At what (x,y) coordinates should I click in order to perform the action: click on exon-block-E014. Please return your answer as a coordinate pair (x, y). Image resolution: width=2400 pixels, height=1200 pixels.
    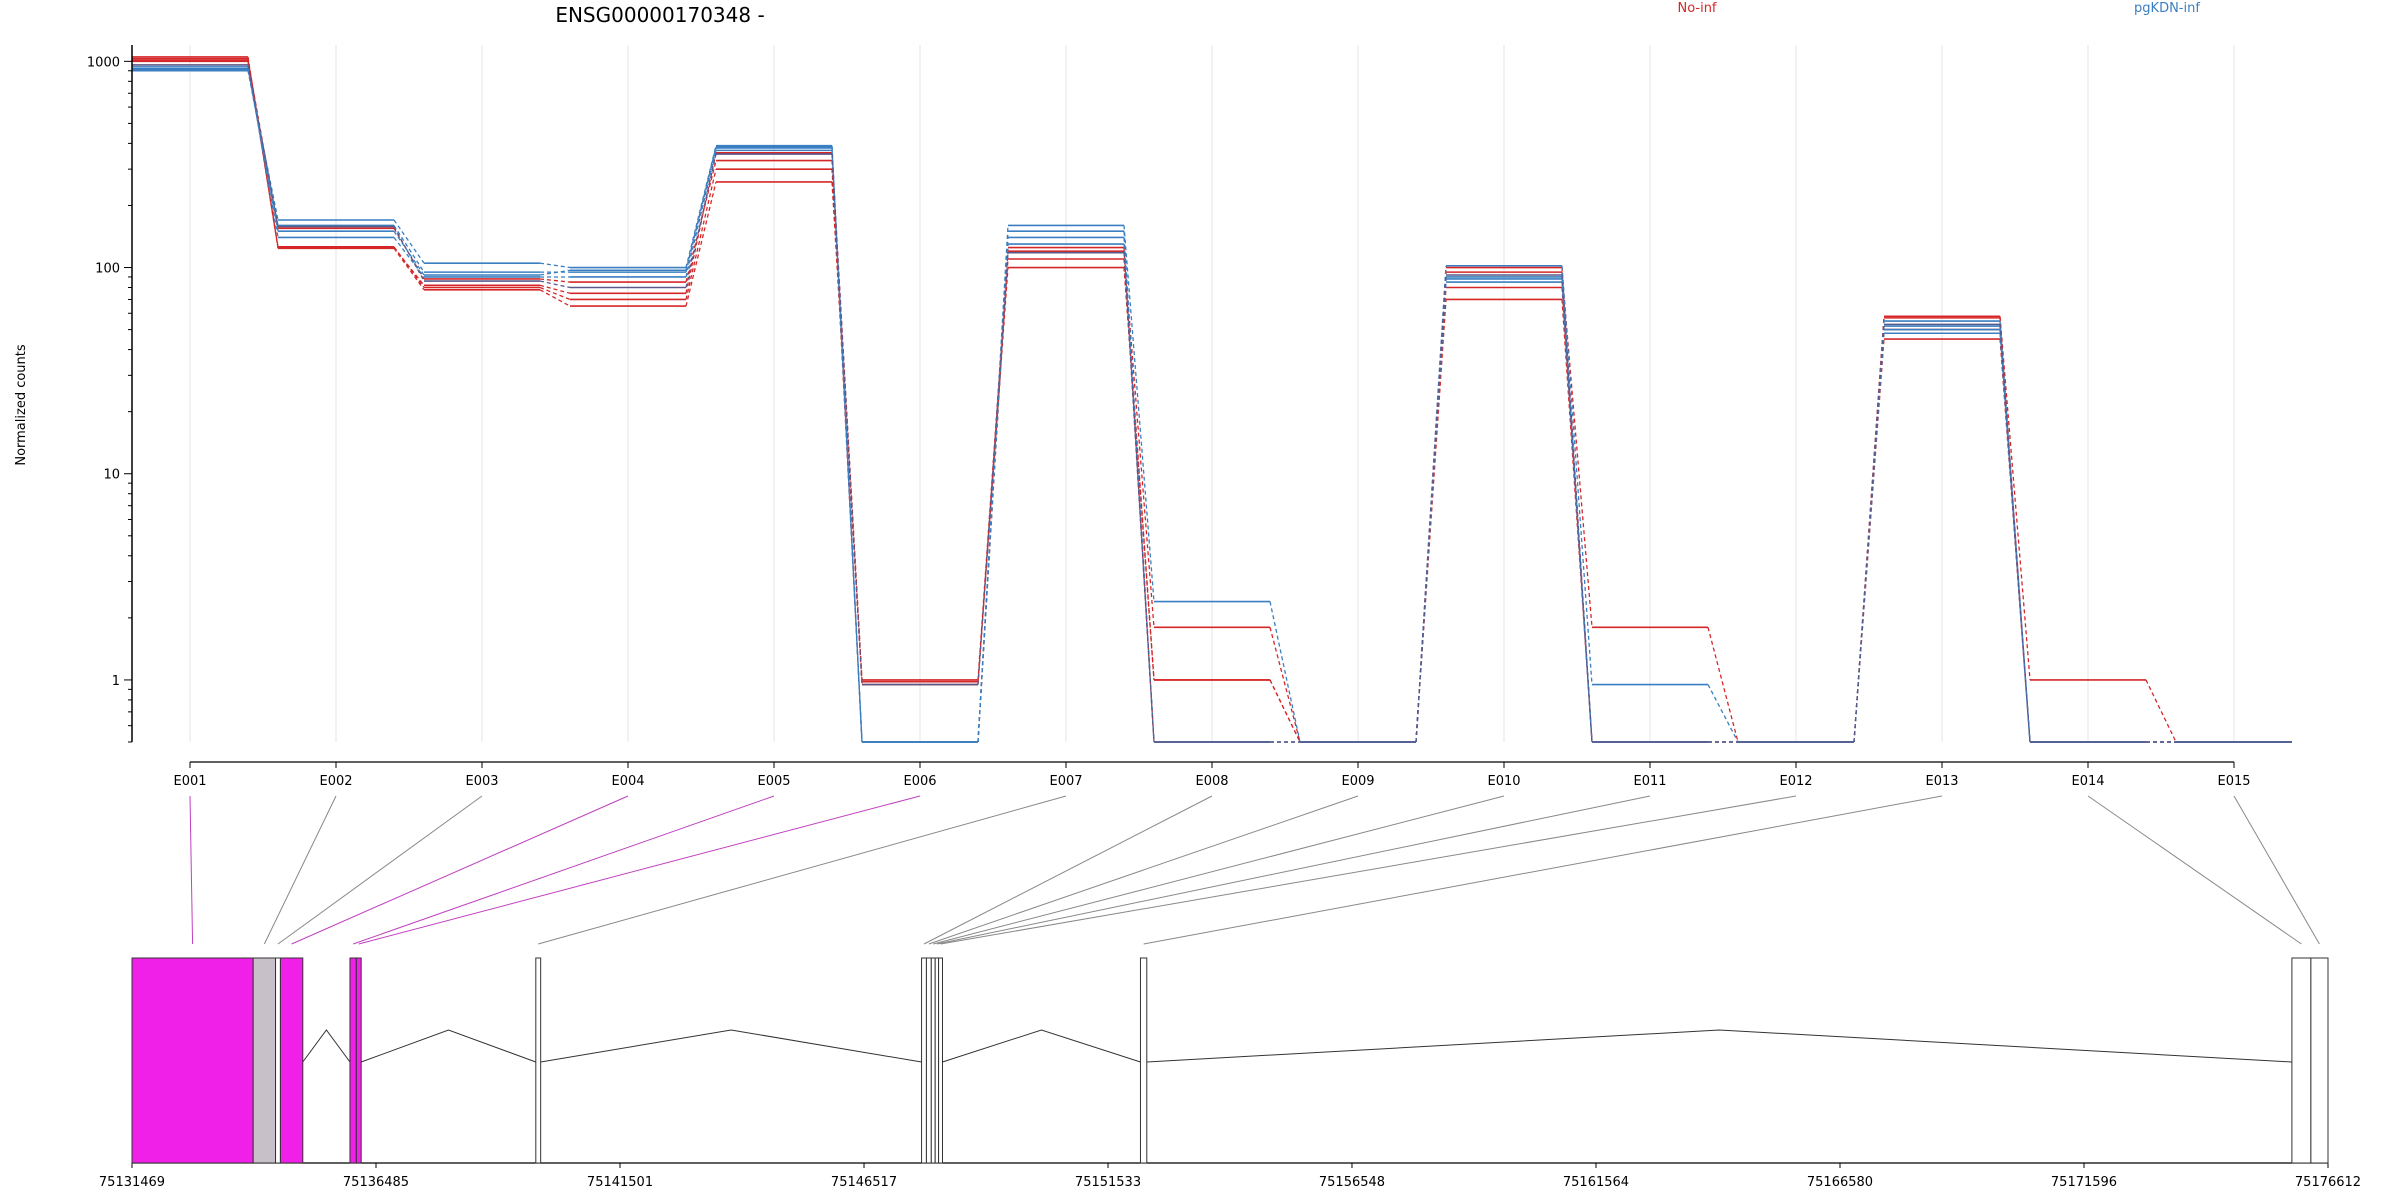
    Looking at the image, I should click on (2301, 1060).